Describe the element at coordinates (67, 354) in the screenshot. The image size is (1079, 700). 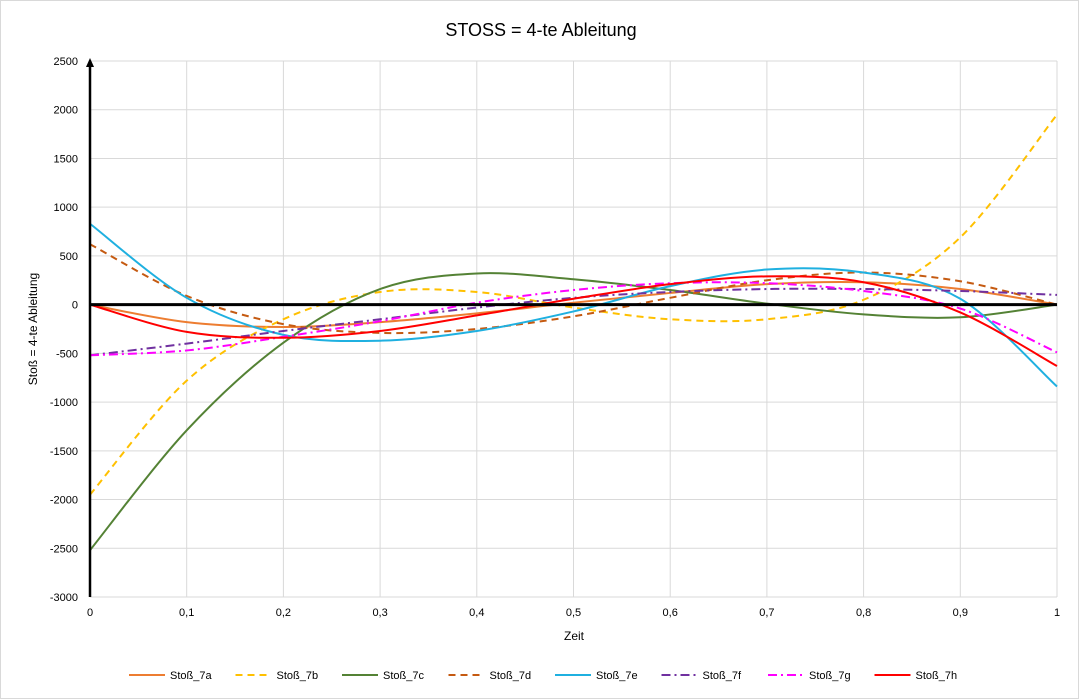
I see `y-tick-label: -500` at that location.